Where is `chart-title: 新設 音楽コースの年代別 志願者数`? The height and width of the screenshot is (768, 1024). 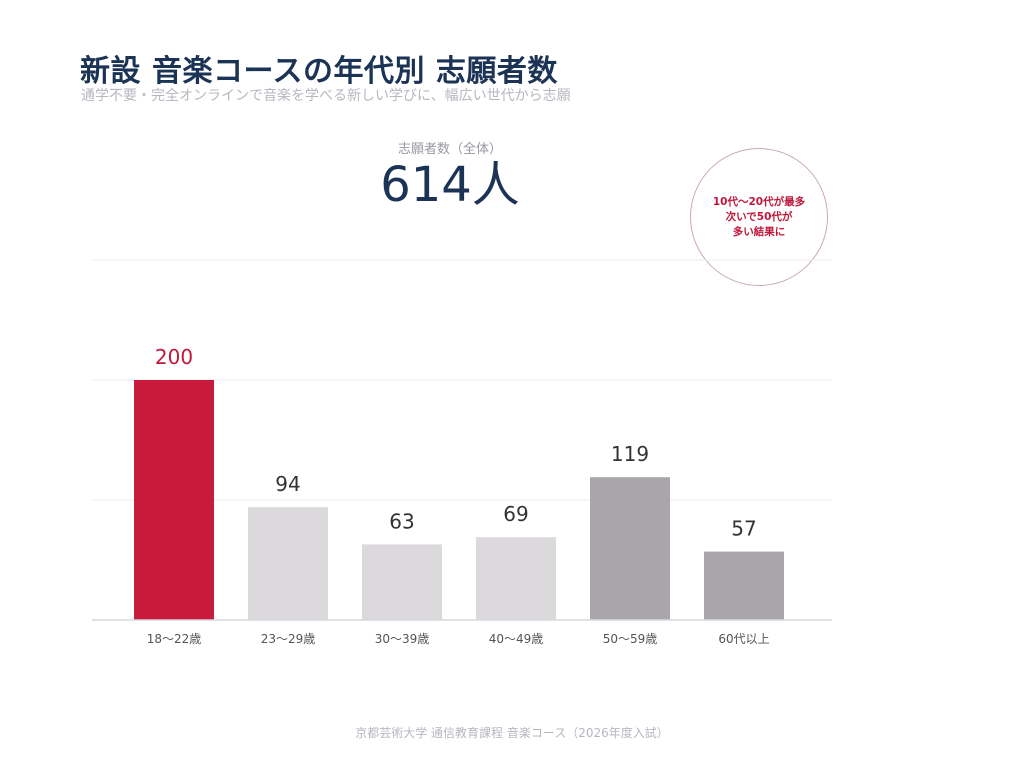 chart-title: 新設 音楽コースの年代別 志願者数 is located at coordinates (319, 71).